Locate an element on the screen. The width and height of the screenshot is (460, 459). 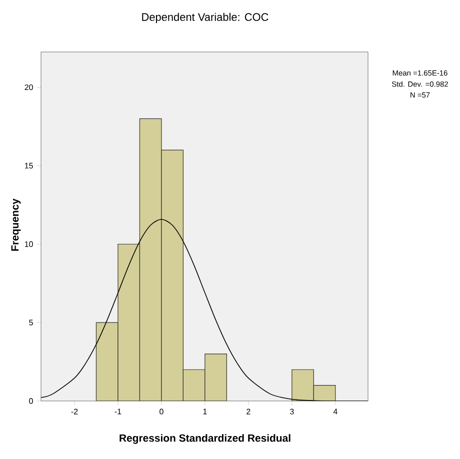
x-axis-title: Regression Standardized Residual is located at coordinates (205, 439).